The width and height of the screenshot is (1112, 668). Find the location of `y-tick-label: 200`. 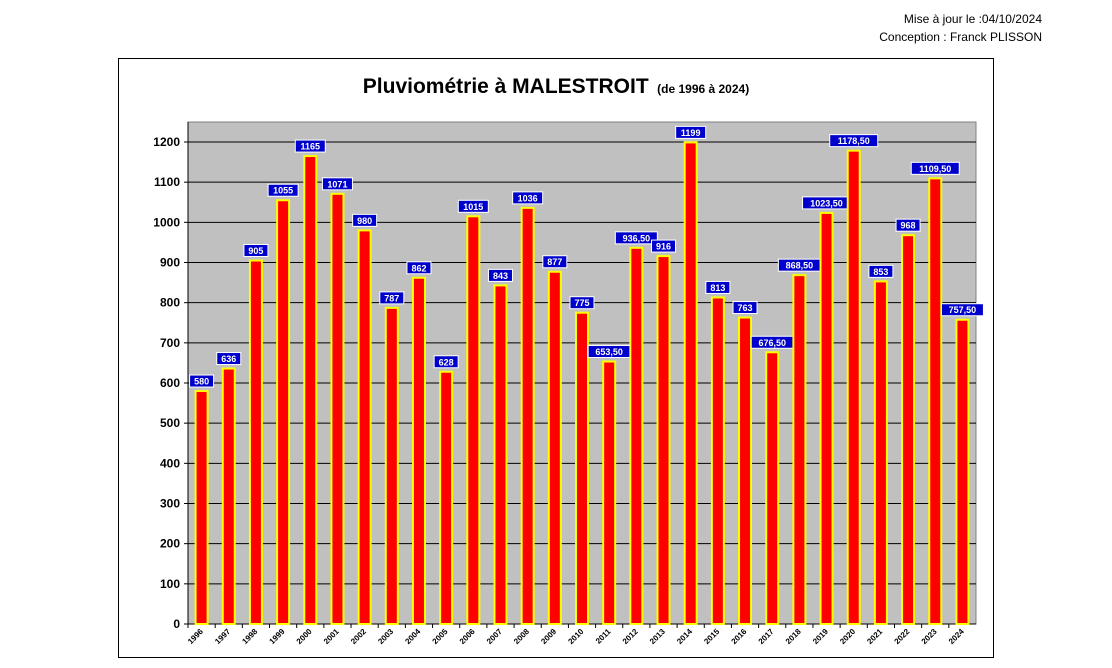

y-tick-label: 200 is located at coordinates (170, 544).